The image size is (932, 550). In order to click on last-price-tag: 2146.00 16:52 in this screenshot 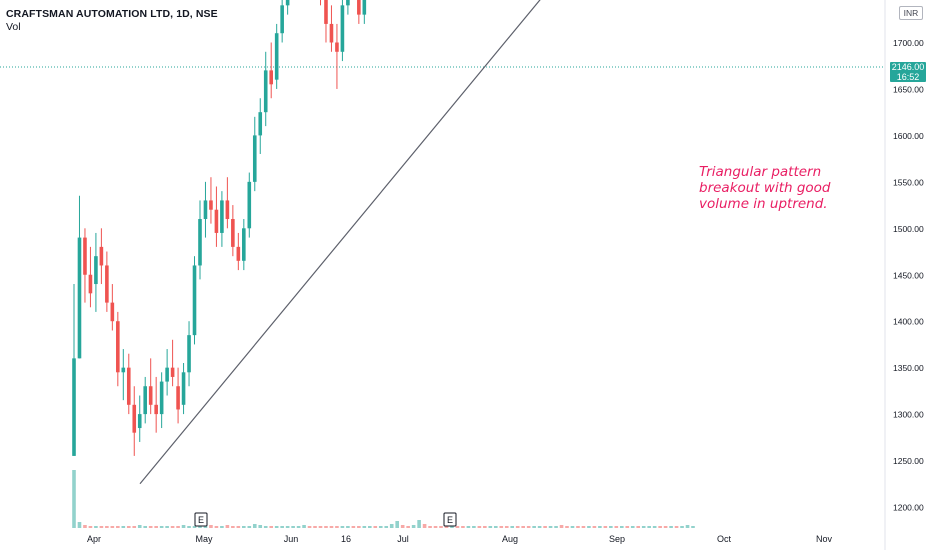, I will do `click(908, 72)`.